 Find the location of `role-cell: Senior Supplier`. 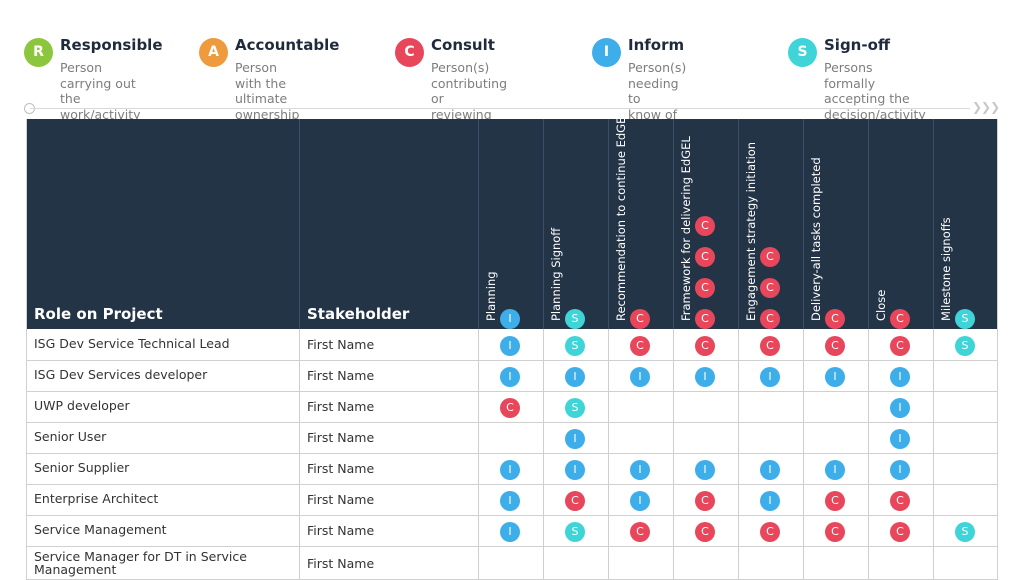

role-cell: Senior Supplier is located at coordinates (82, 467).